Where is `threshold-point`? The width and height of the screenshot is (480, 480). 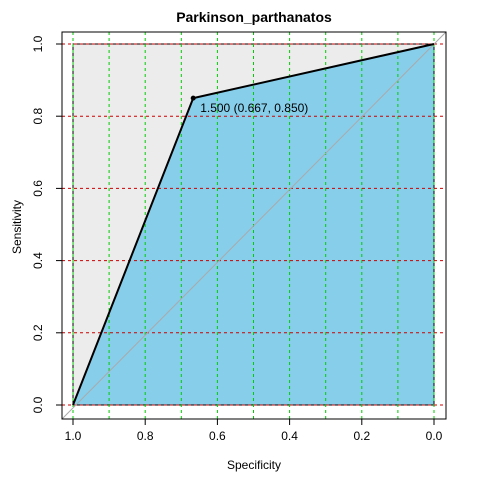
threshold-point is located at coordinates (193, 98).